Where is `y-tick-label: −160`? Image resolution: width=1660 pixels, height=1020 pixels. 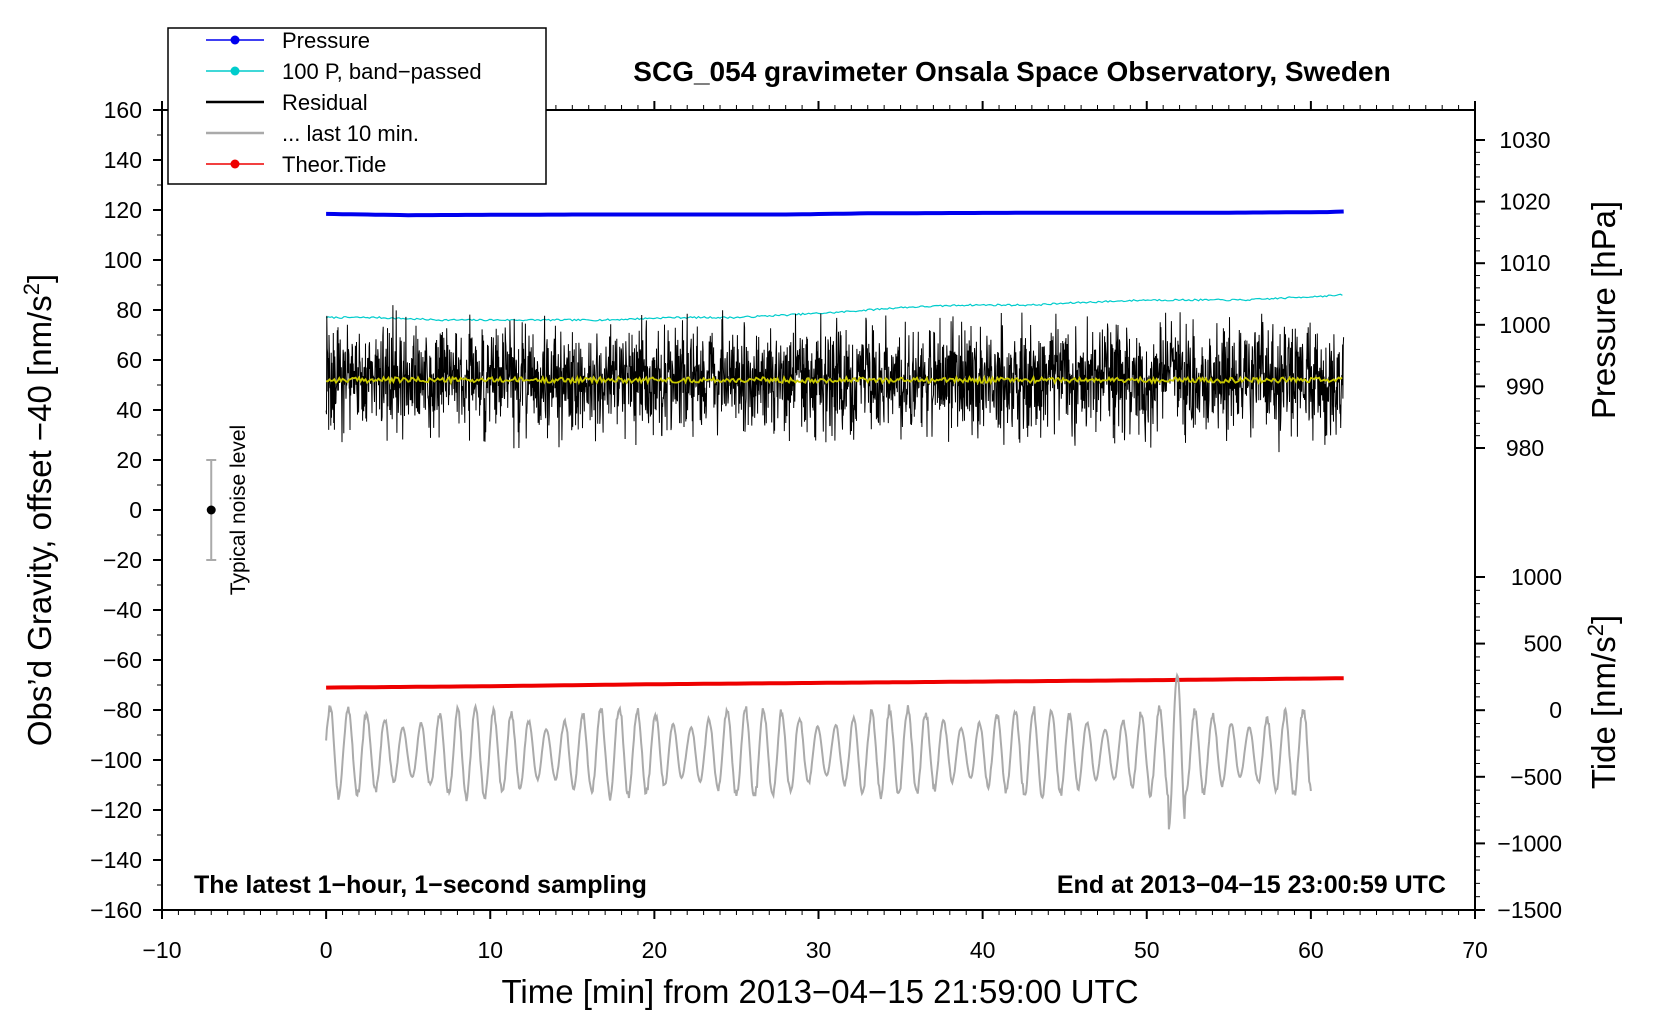 y-tick-label: −160 is located at coordinates (116, 910).